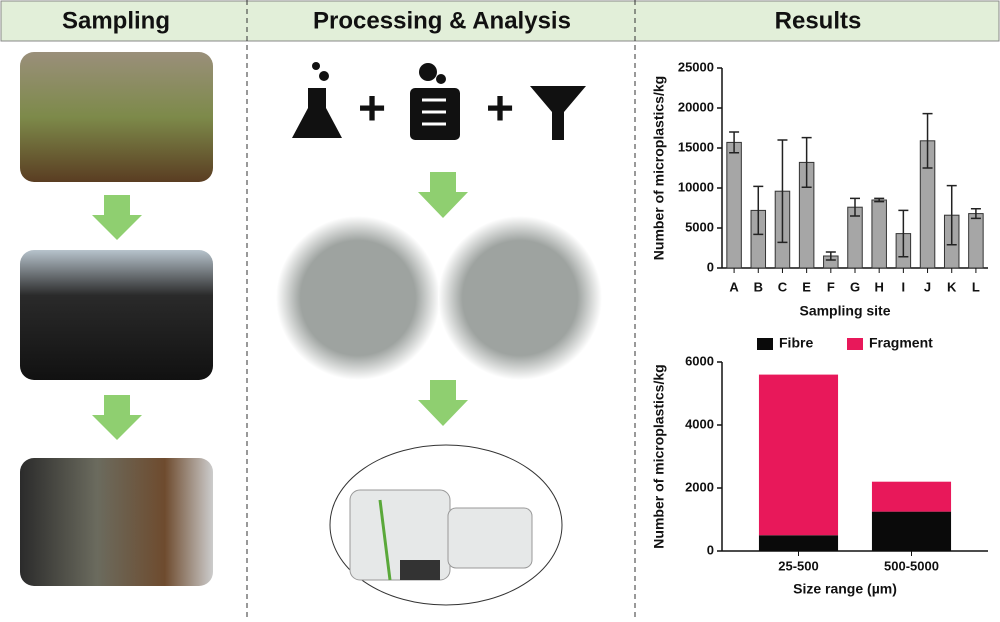 The height and width of the screenshot is (622, 1000). Describe the element at coordinates (796, 343) in the screenshot. I see `legend-label: Fibre` at that location.